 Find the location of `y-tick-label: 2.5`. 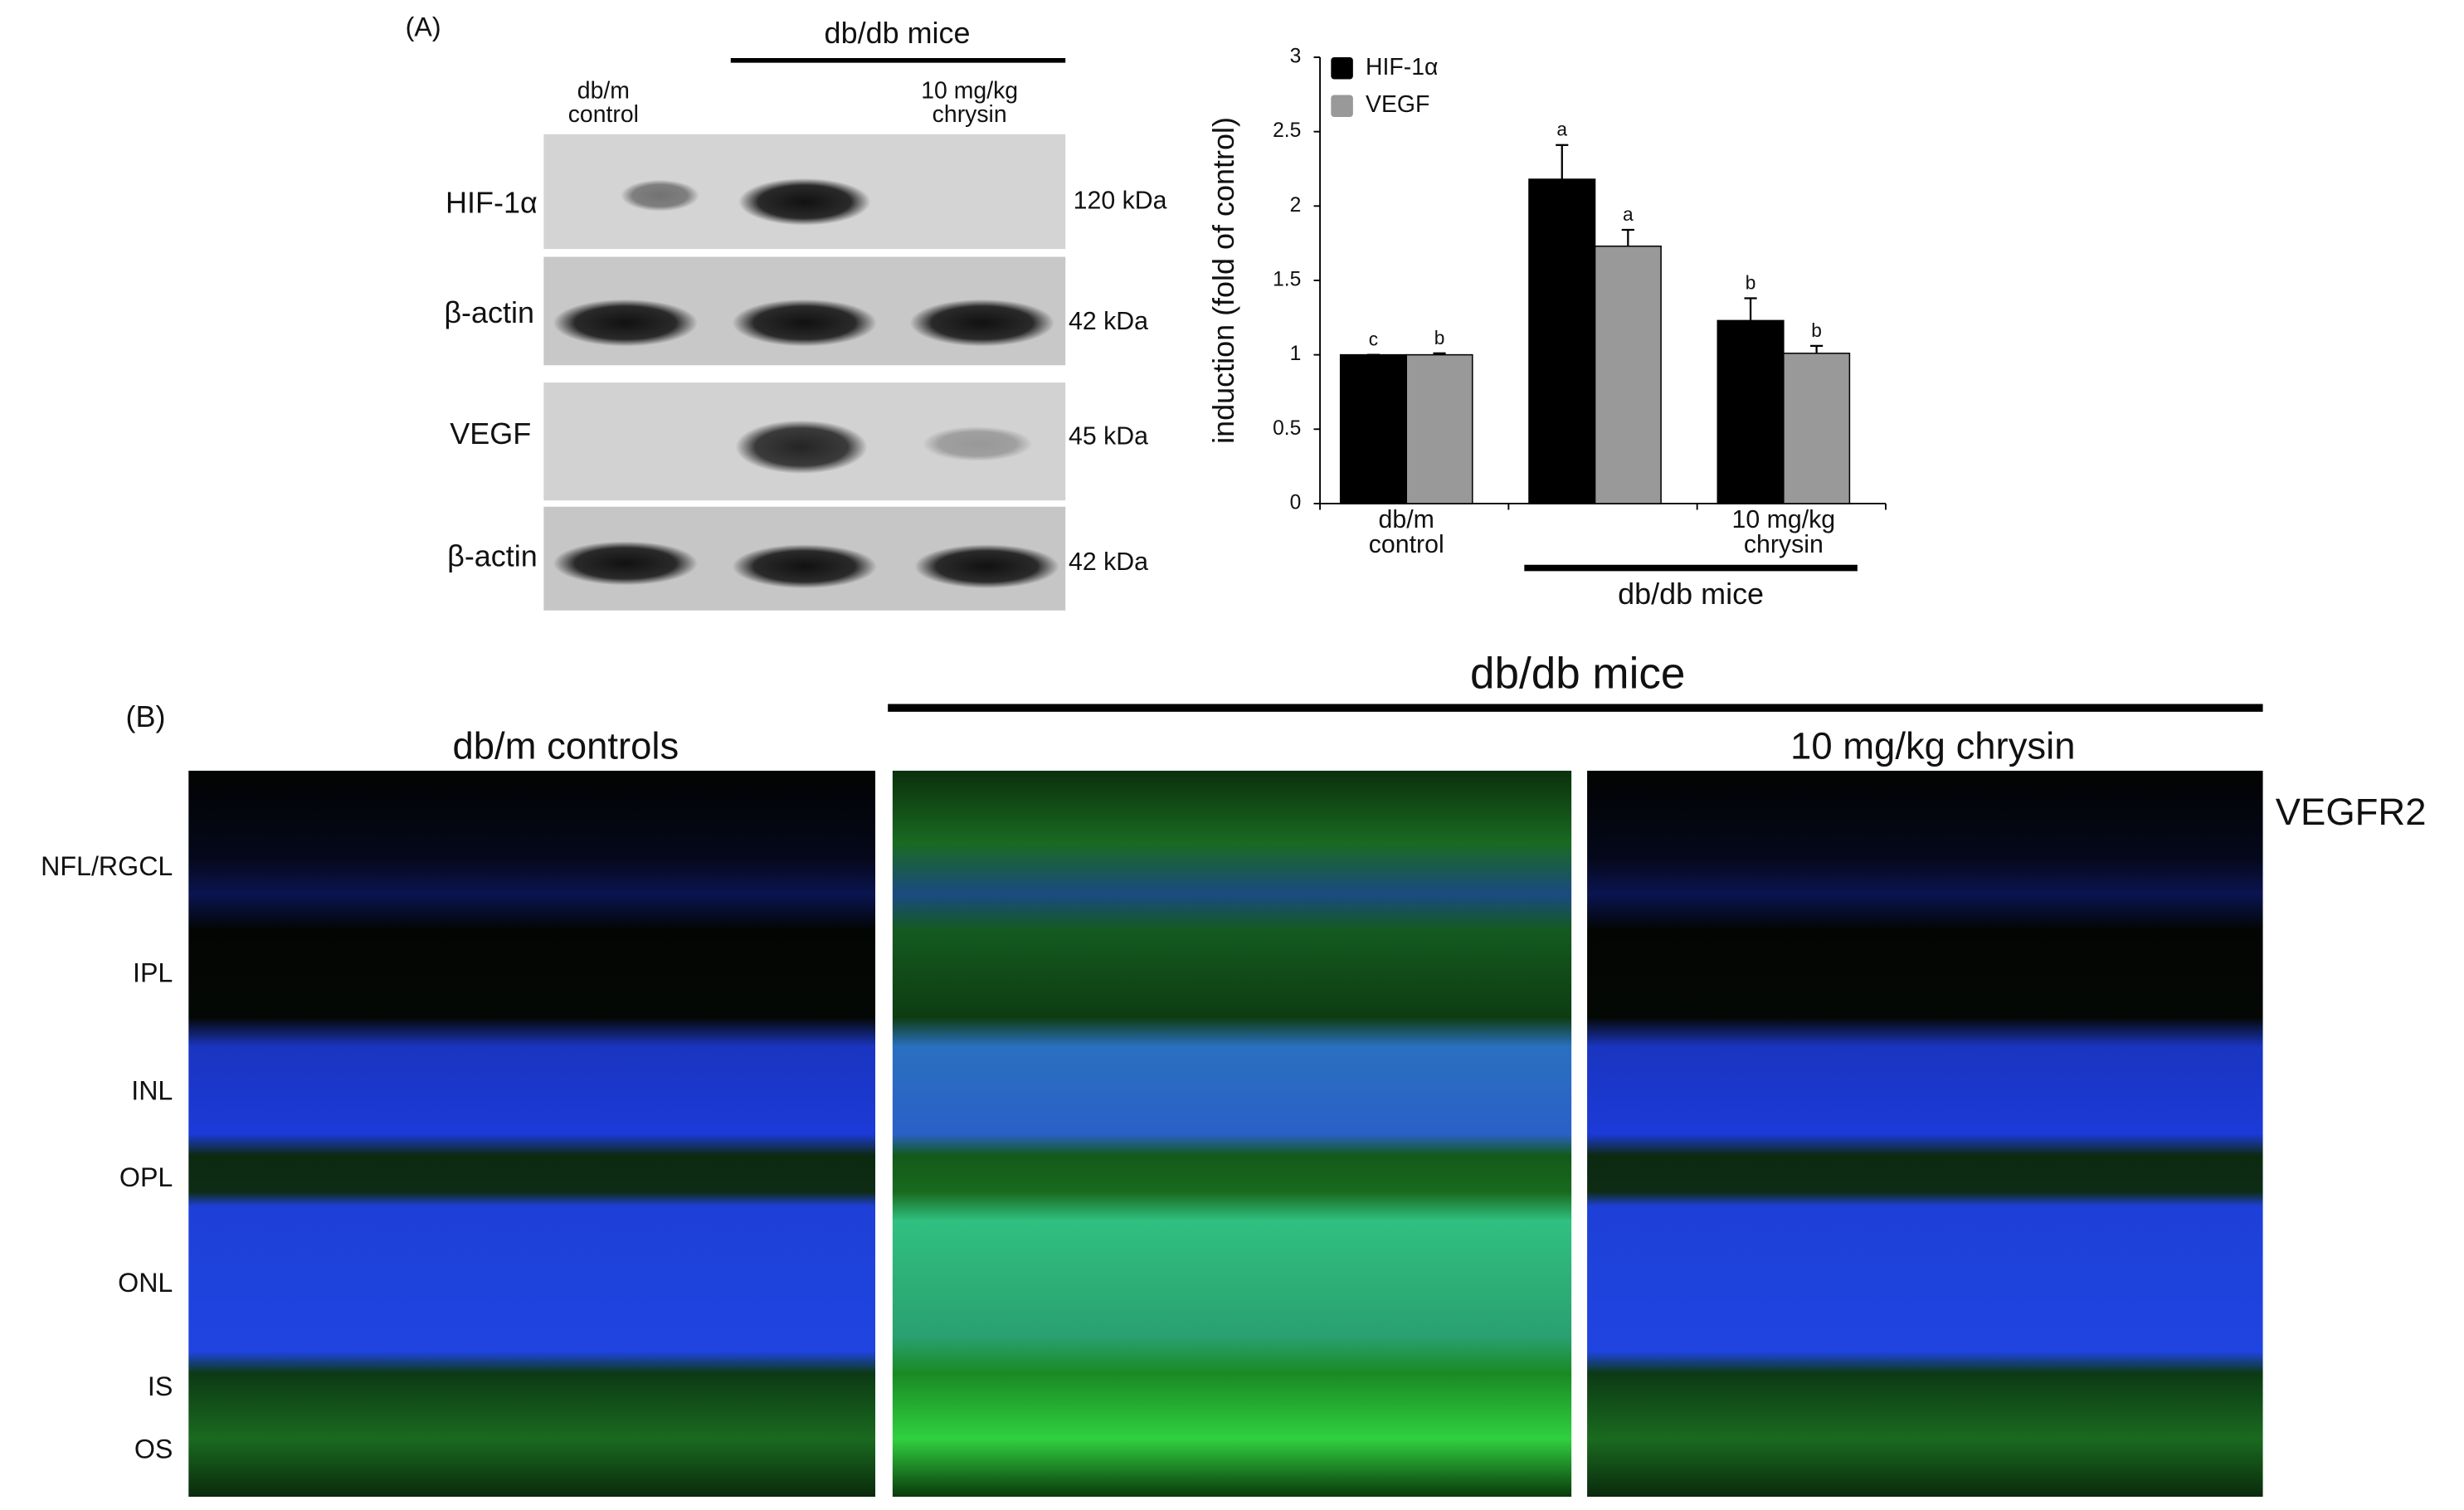

y-tick-label: 2.5 is located at coordinates (1287, 130).